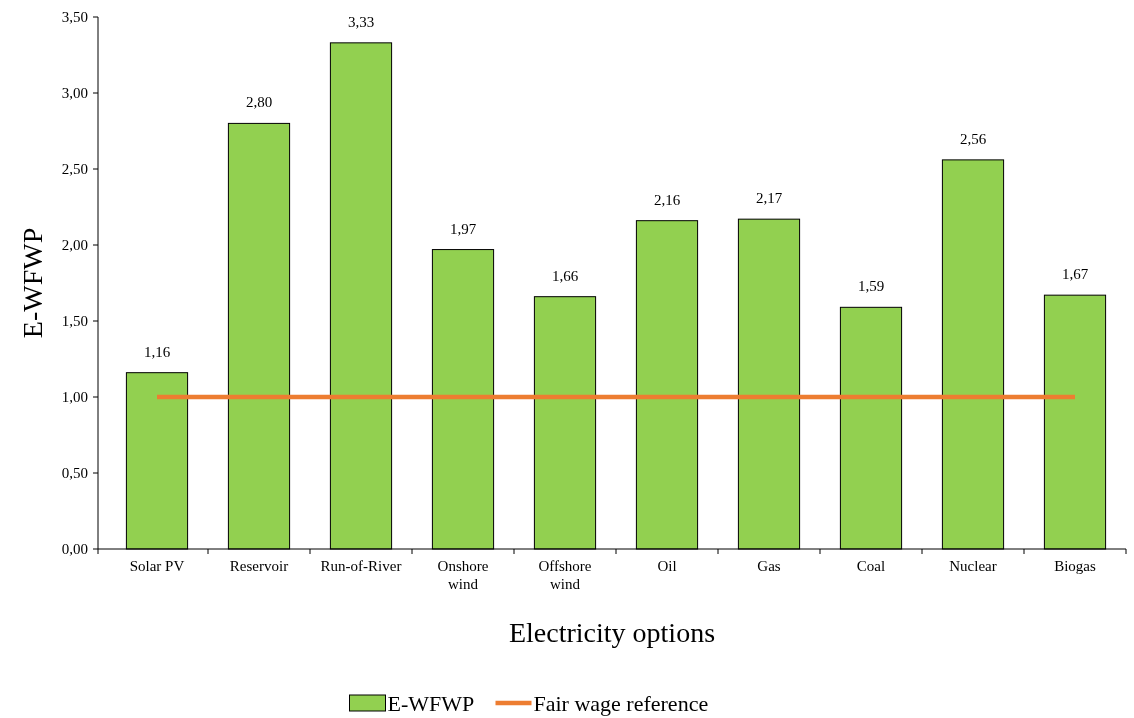  Describe the element at coordinates (973, 566) in the screenshot. I see `x-tick-label: Nuclear` at that location.